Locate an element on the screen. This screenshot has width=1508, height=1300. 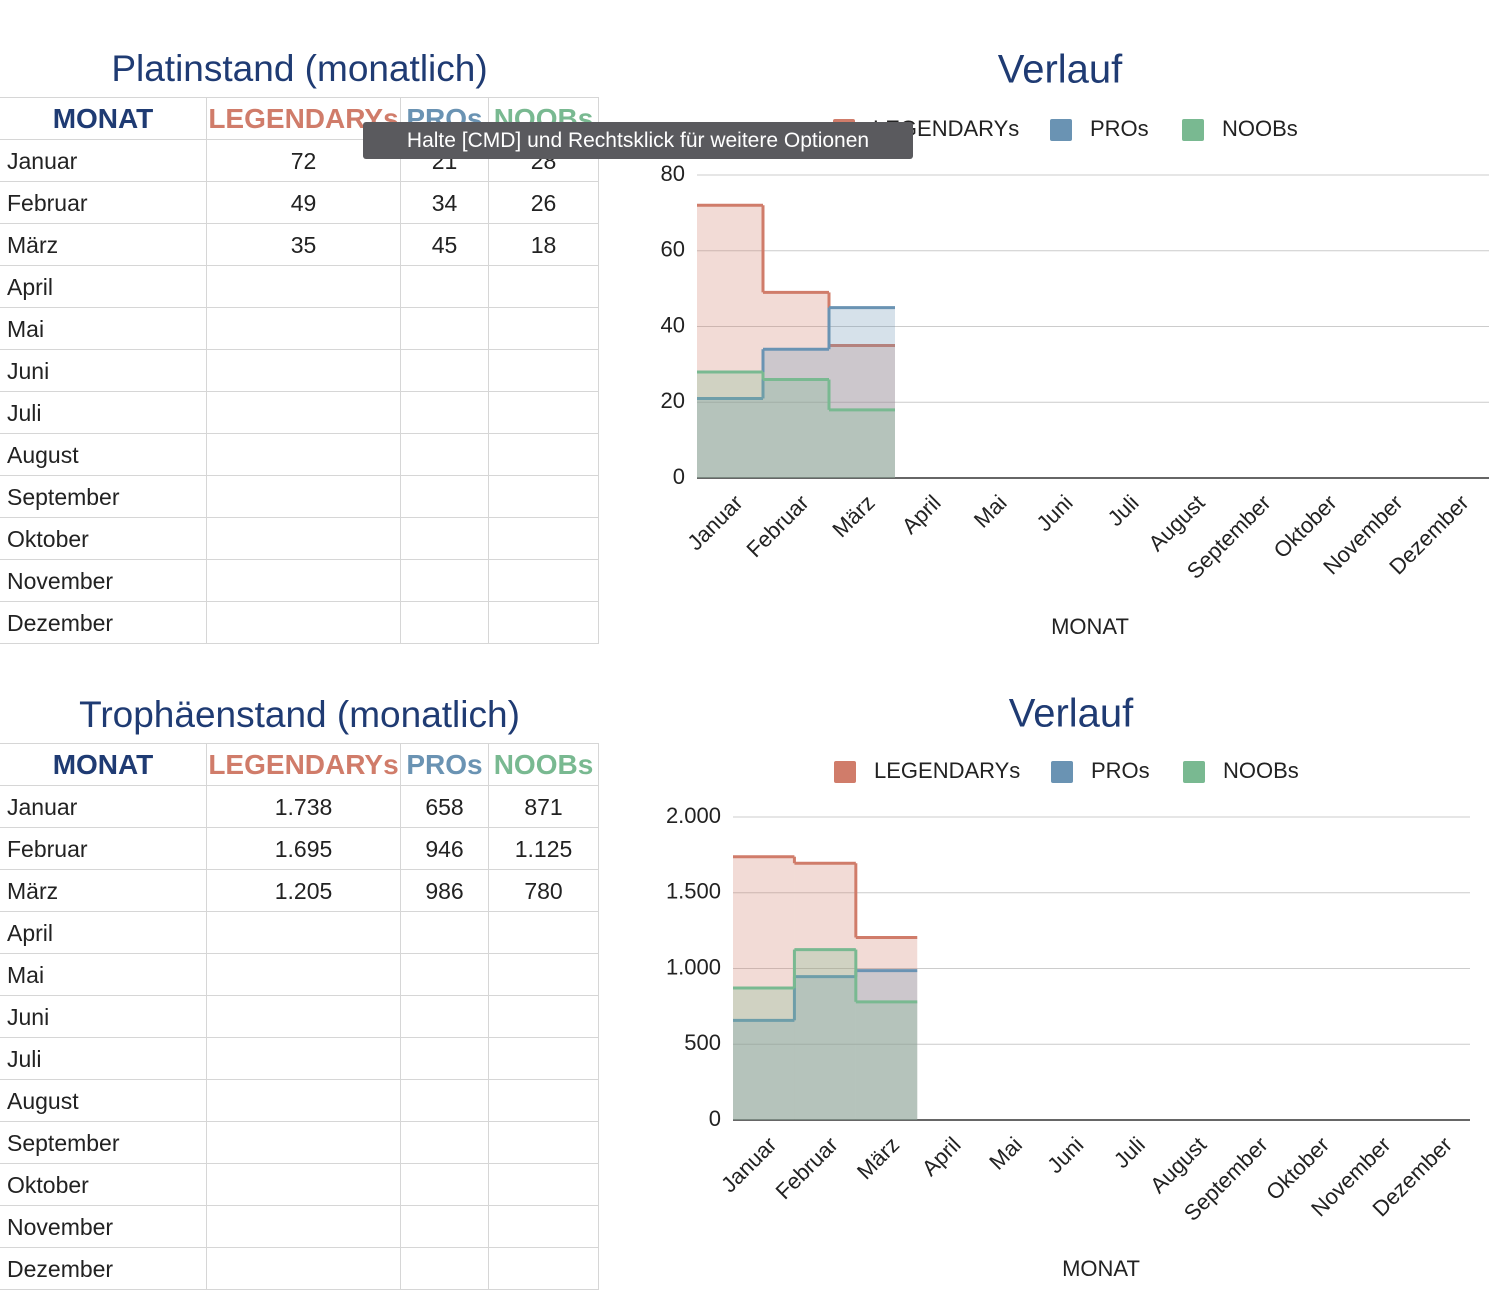
x-axis-title: MONAT is located at coordinates (1090, 626).